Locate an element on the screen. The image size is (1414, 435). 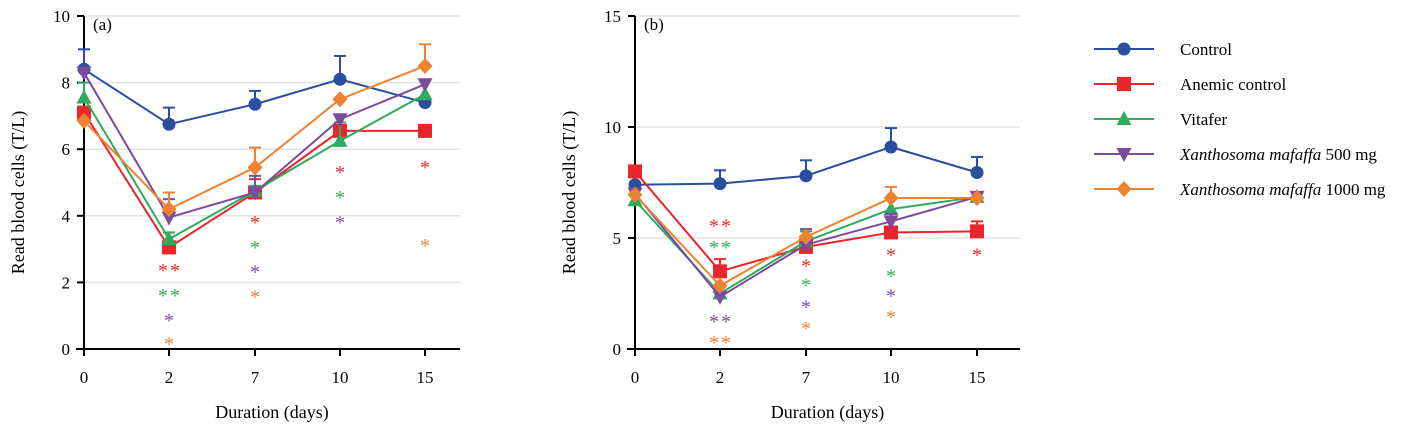
panel-label: (a) is located at coordinates (102, 24).